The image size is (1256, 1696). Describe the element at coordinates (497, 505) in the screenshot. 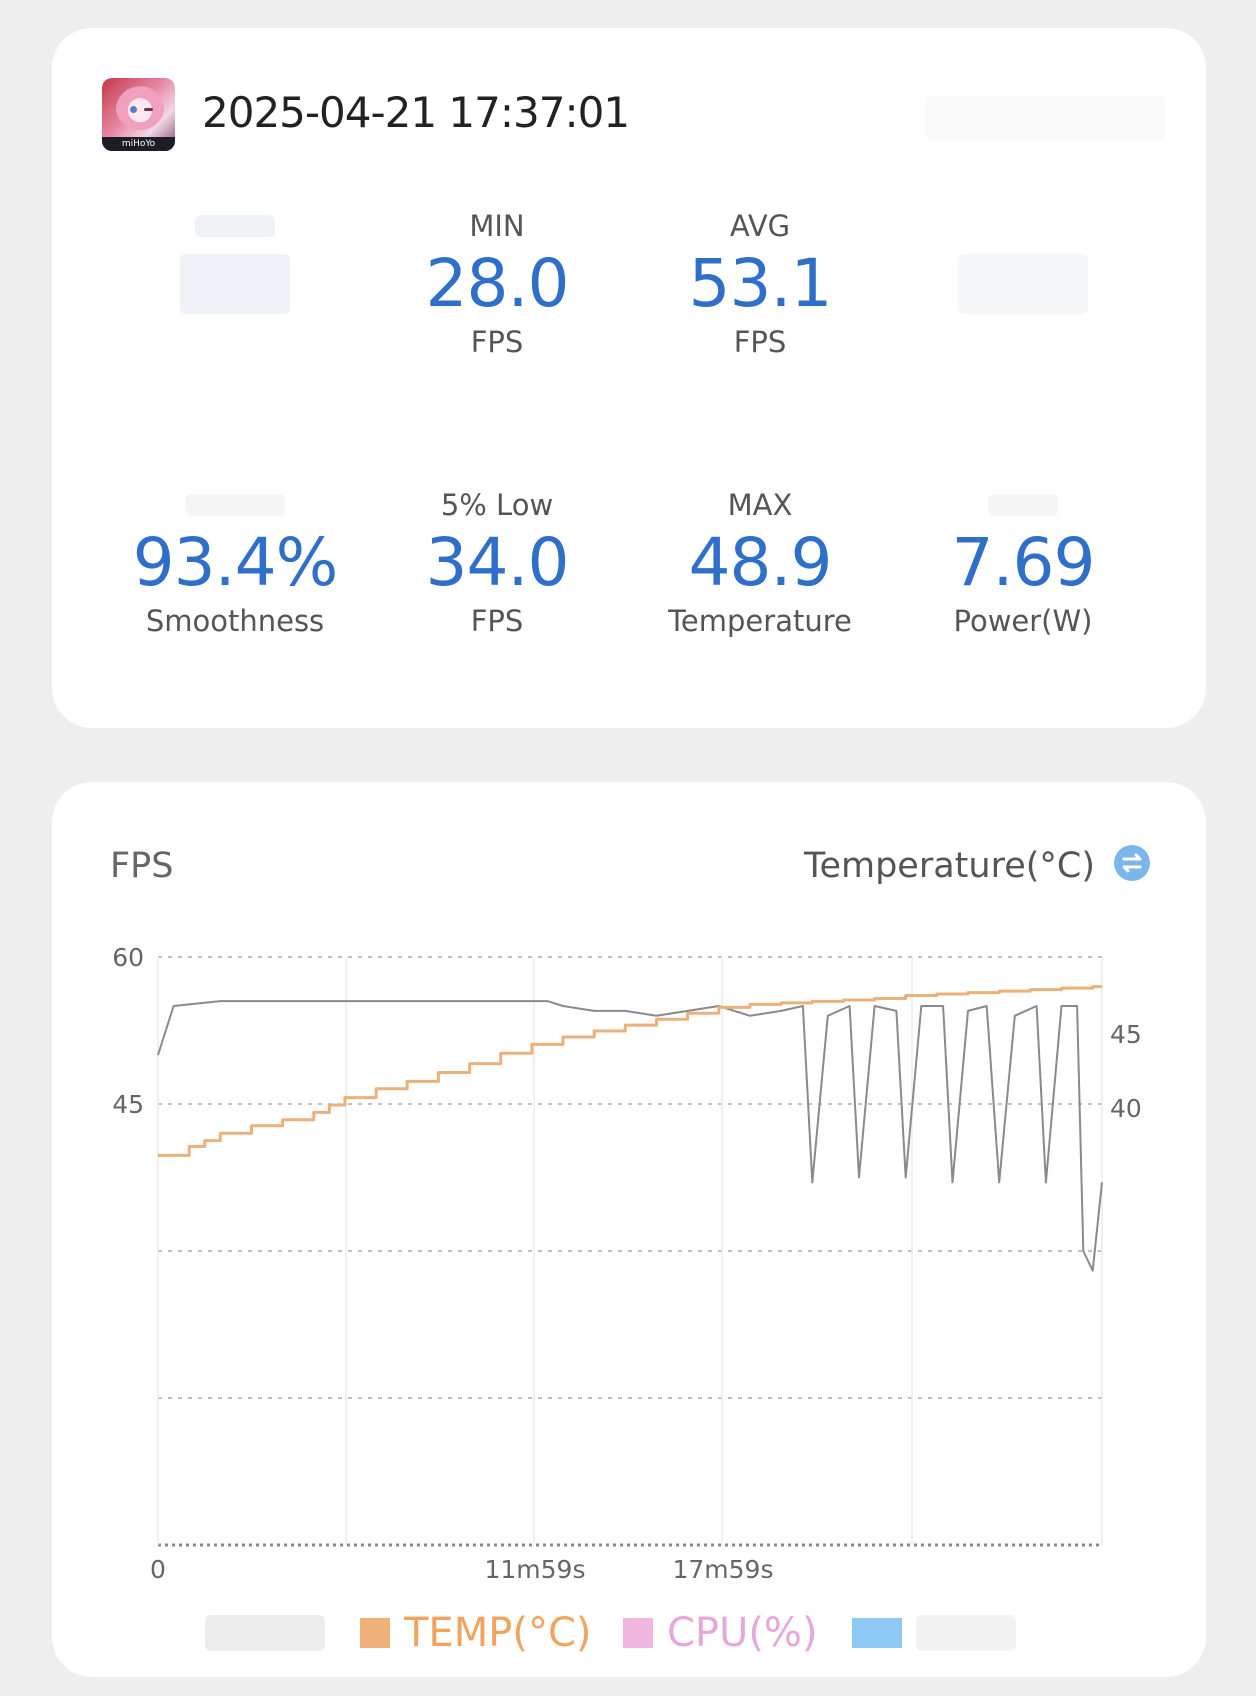

I see `metric-label: 5% Low` at that location.